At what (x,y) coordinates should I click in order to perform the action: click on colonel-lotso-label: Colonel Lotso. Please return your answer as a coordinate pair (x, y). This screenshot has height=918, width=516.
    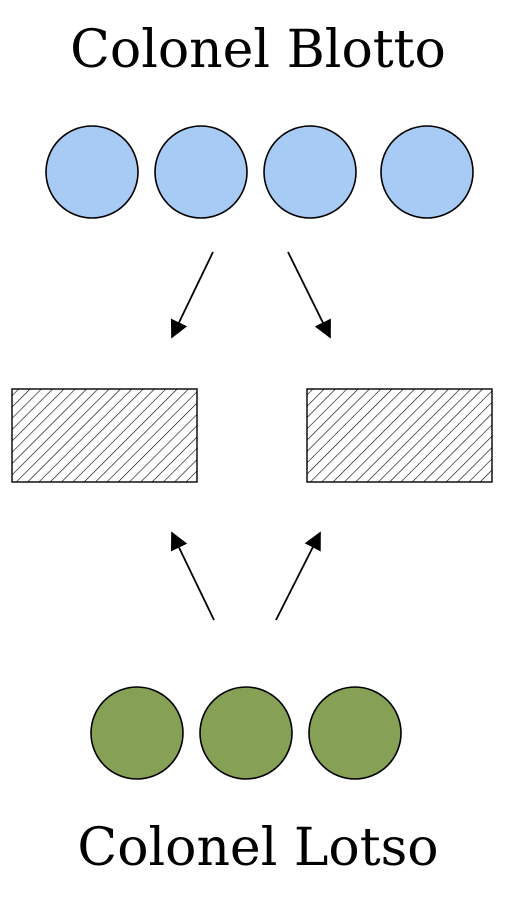
    Looking at the image, I should click on (258, 848).